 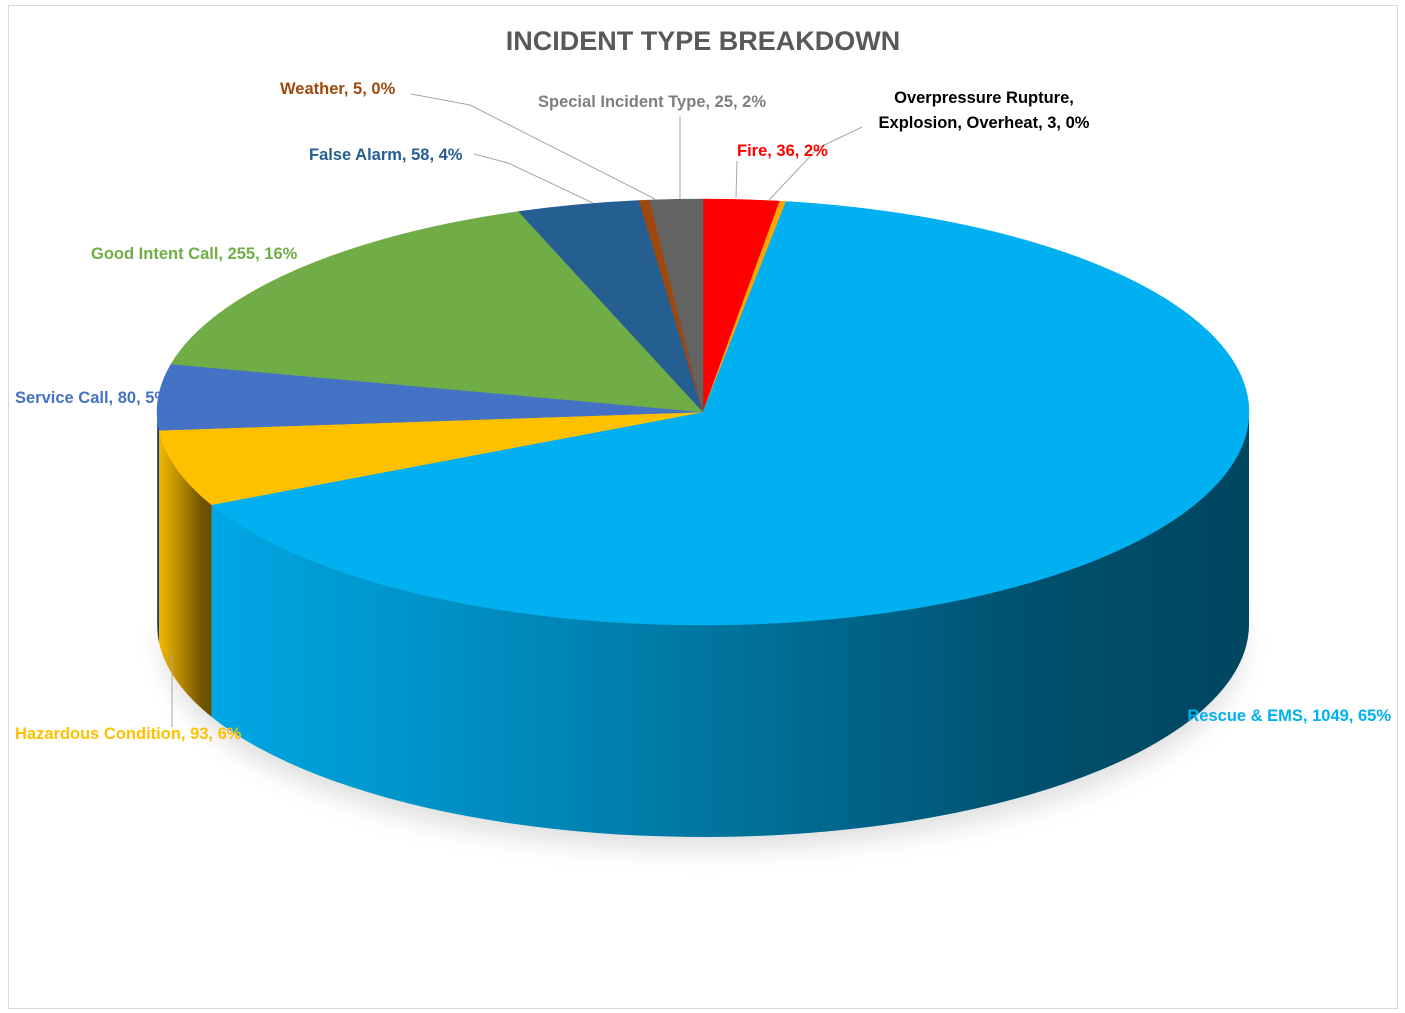 I want to click on data-label-service-call: Service Call, 80, 5%, so click(x=92, y=398).